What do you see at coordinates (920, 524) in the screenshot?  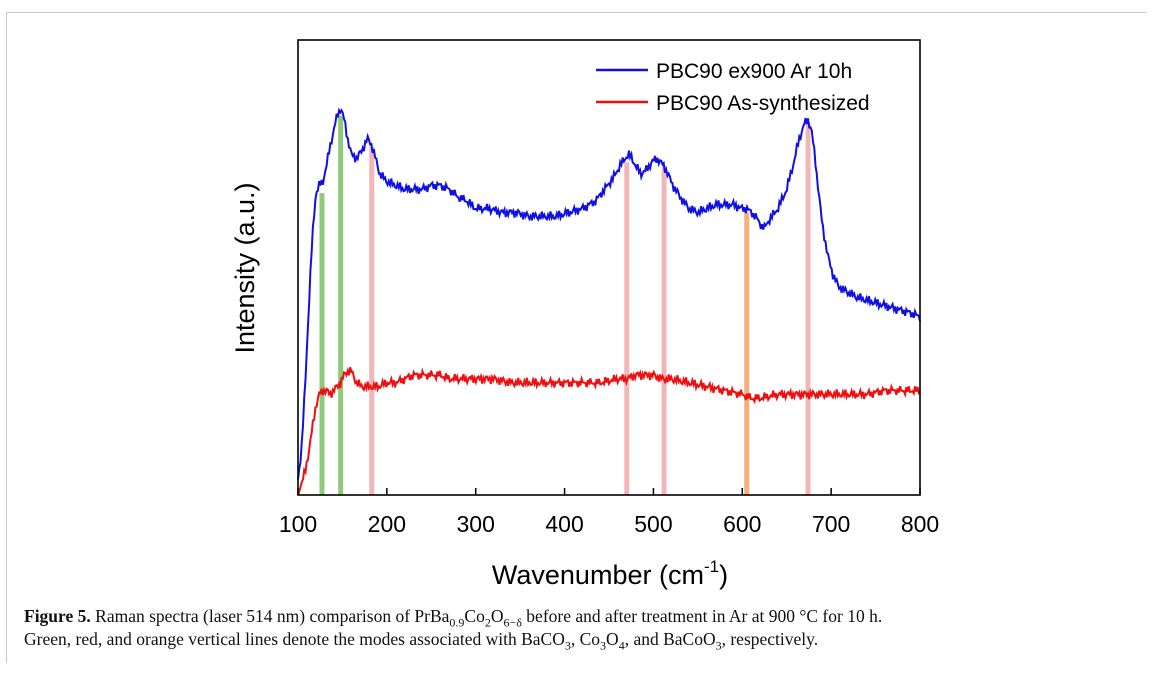 I see `x-tick-label-800: 800` at bounding box center [920, 524].